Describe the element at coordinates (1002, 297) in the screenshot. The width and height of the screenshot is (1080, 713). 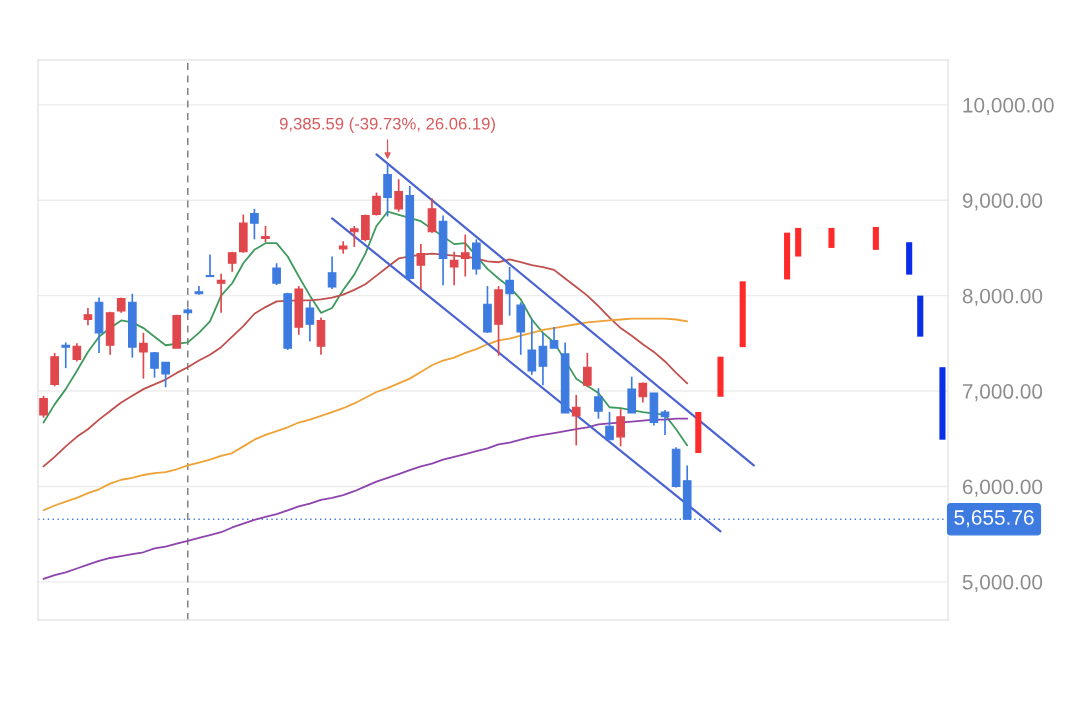
I see `y-tick-label: 8,000.00` at that location.